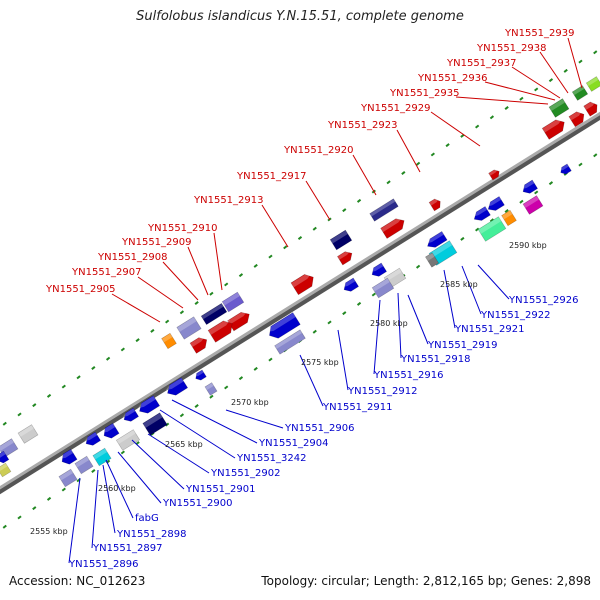 The image size is (600, 600). I want to click on gene-label: YN1551_2913, so click(228, 200).